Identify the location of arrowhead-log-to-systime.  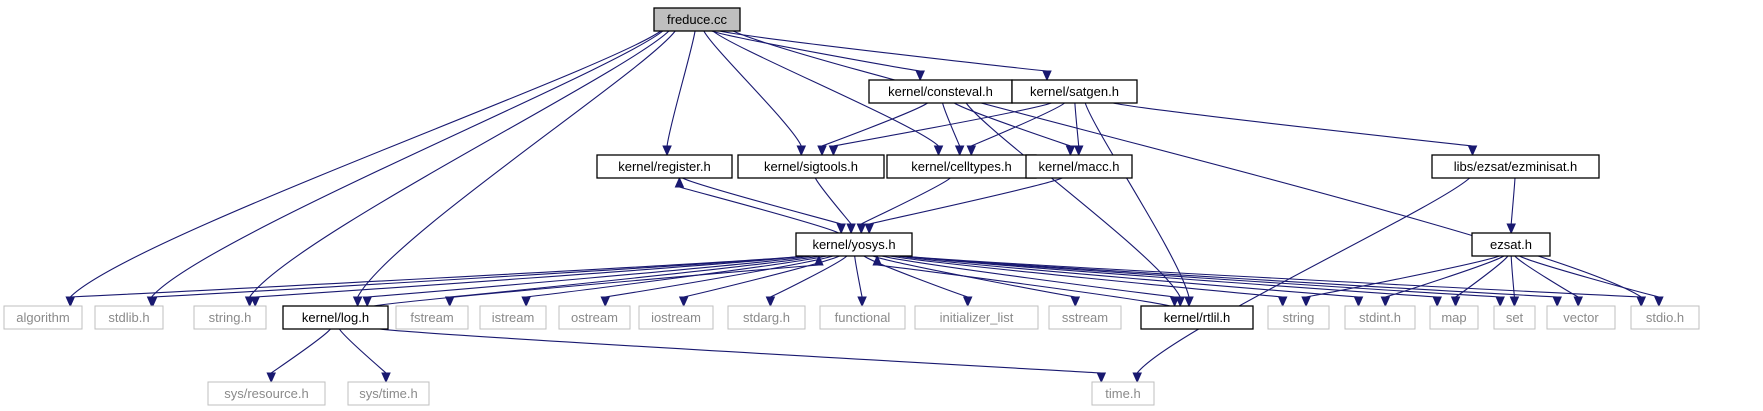
(386, 378).